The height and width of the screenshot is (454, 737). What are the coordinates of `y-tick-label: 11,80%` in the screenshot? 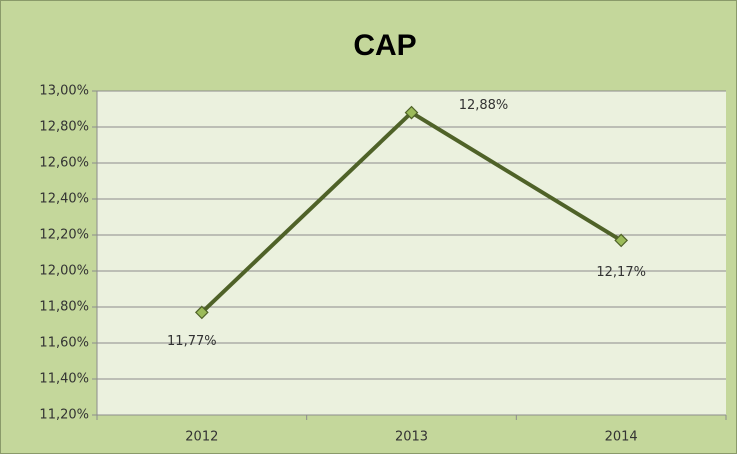 It's located at (64, 307).